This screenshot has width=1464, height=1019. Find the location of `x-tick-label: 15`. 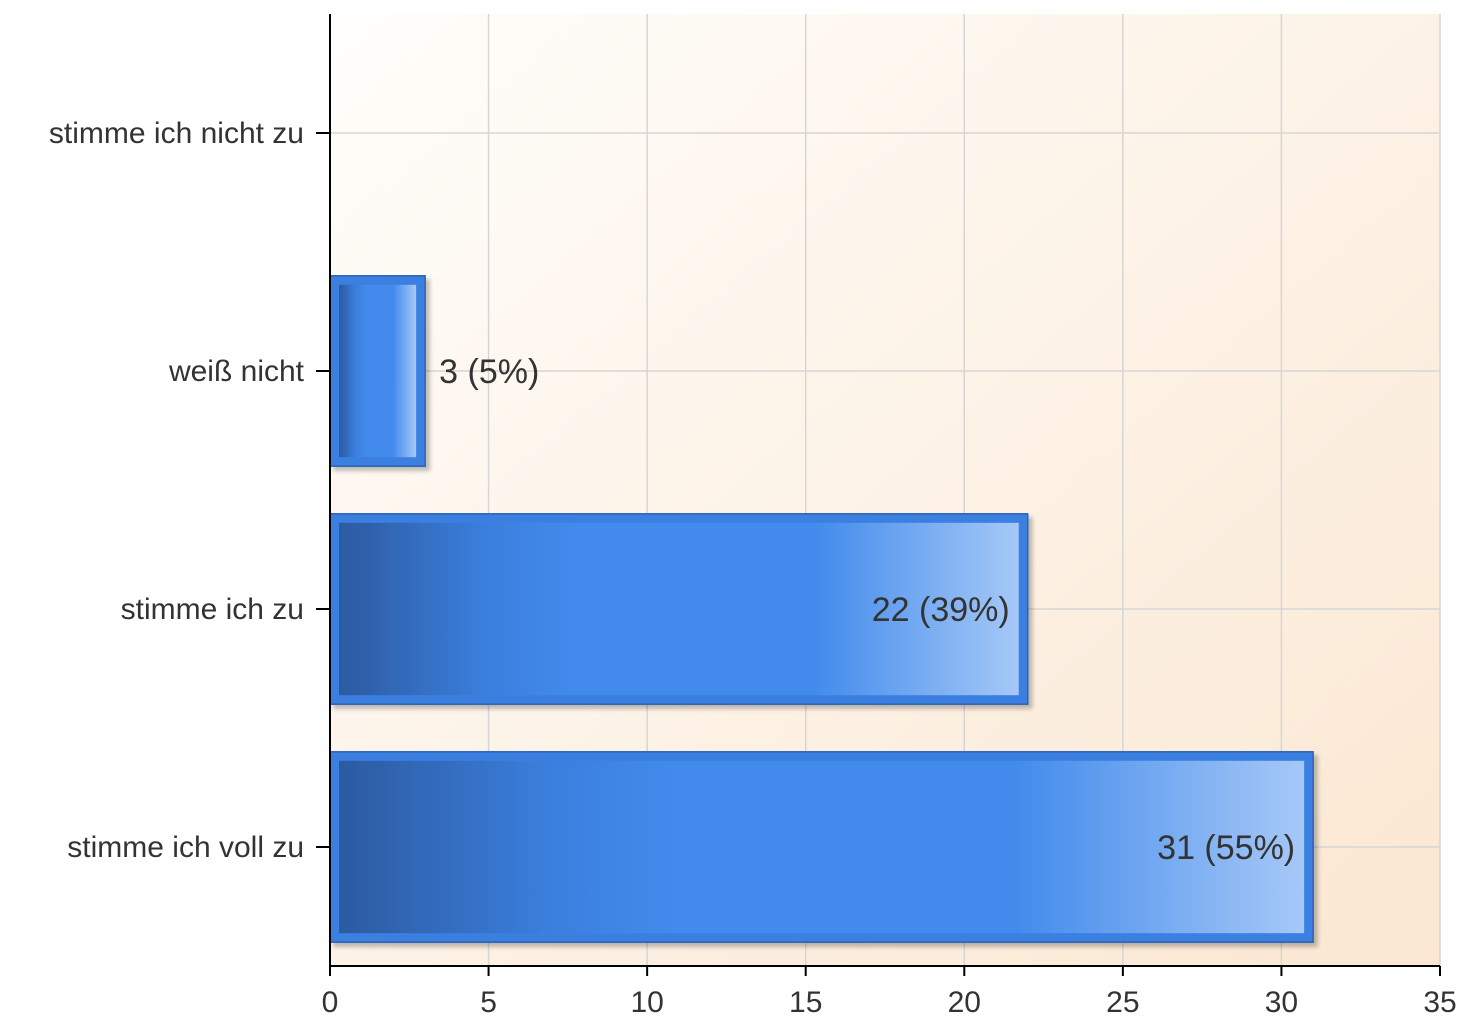

x-tick-label: 15 is located at coordinates (805, 1002).